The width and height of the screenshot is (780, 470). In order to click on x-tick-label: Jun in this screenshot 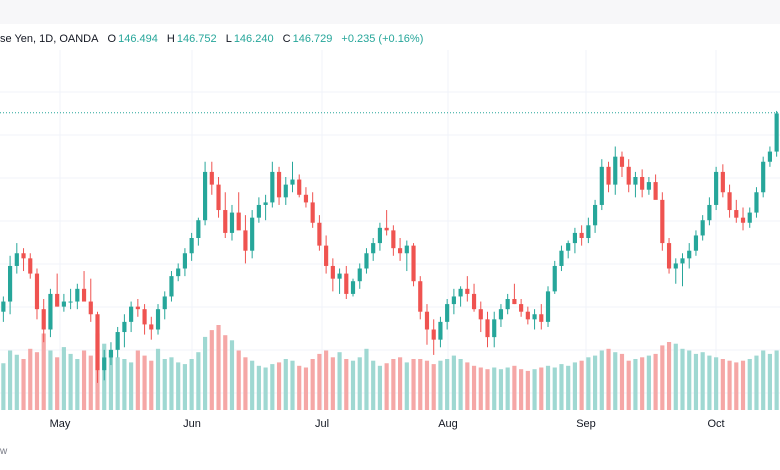, I will do `click(192, 424)`.